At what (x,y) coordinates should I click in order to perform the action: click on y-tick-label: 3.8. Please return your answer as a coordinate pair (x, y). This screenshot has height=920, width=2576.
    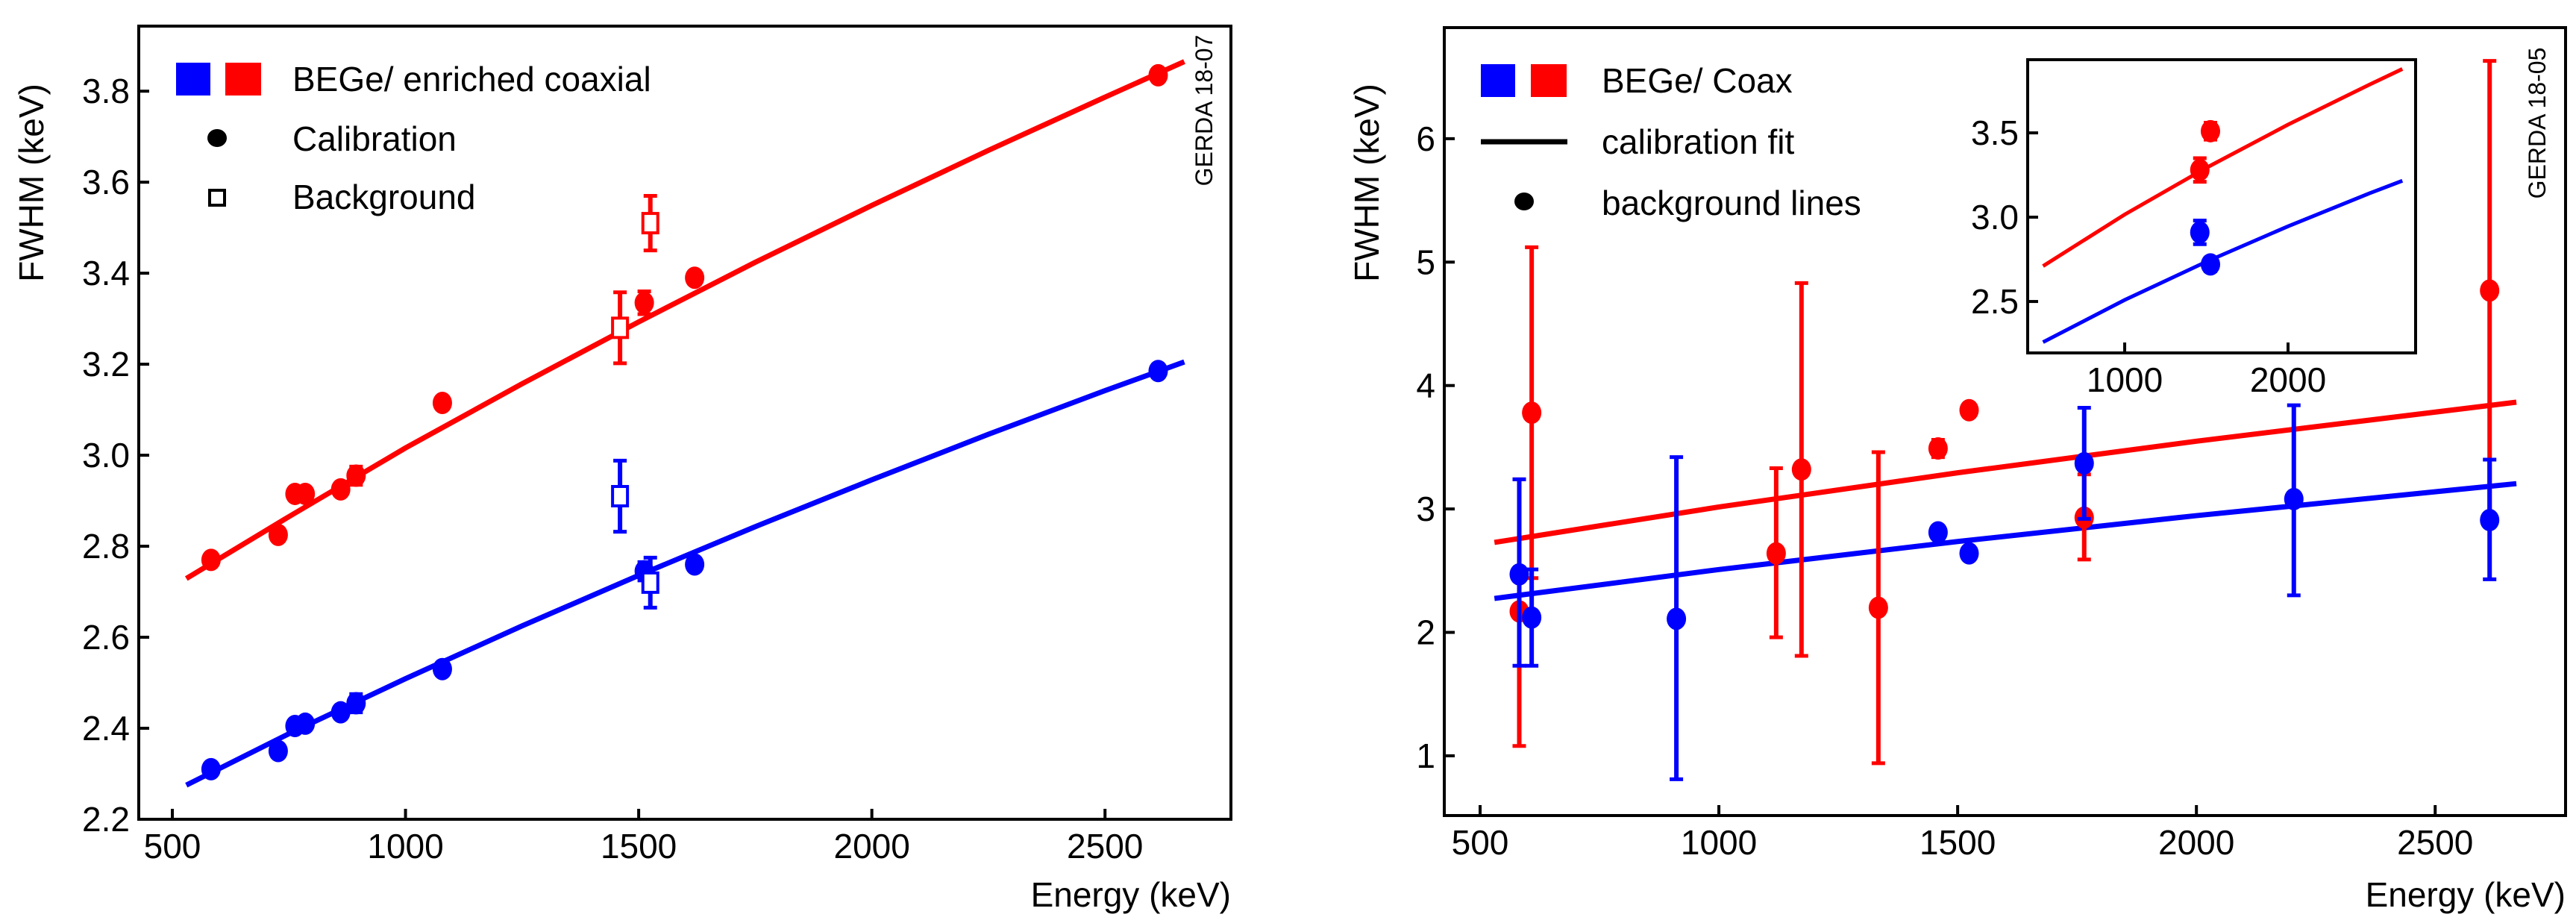
    Looking at the image, I should click on (106, 91).